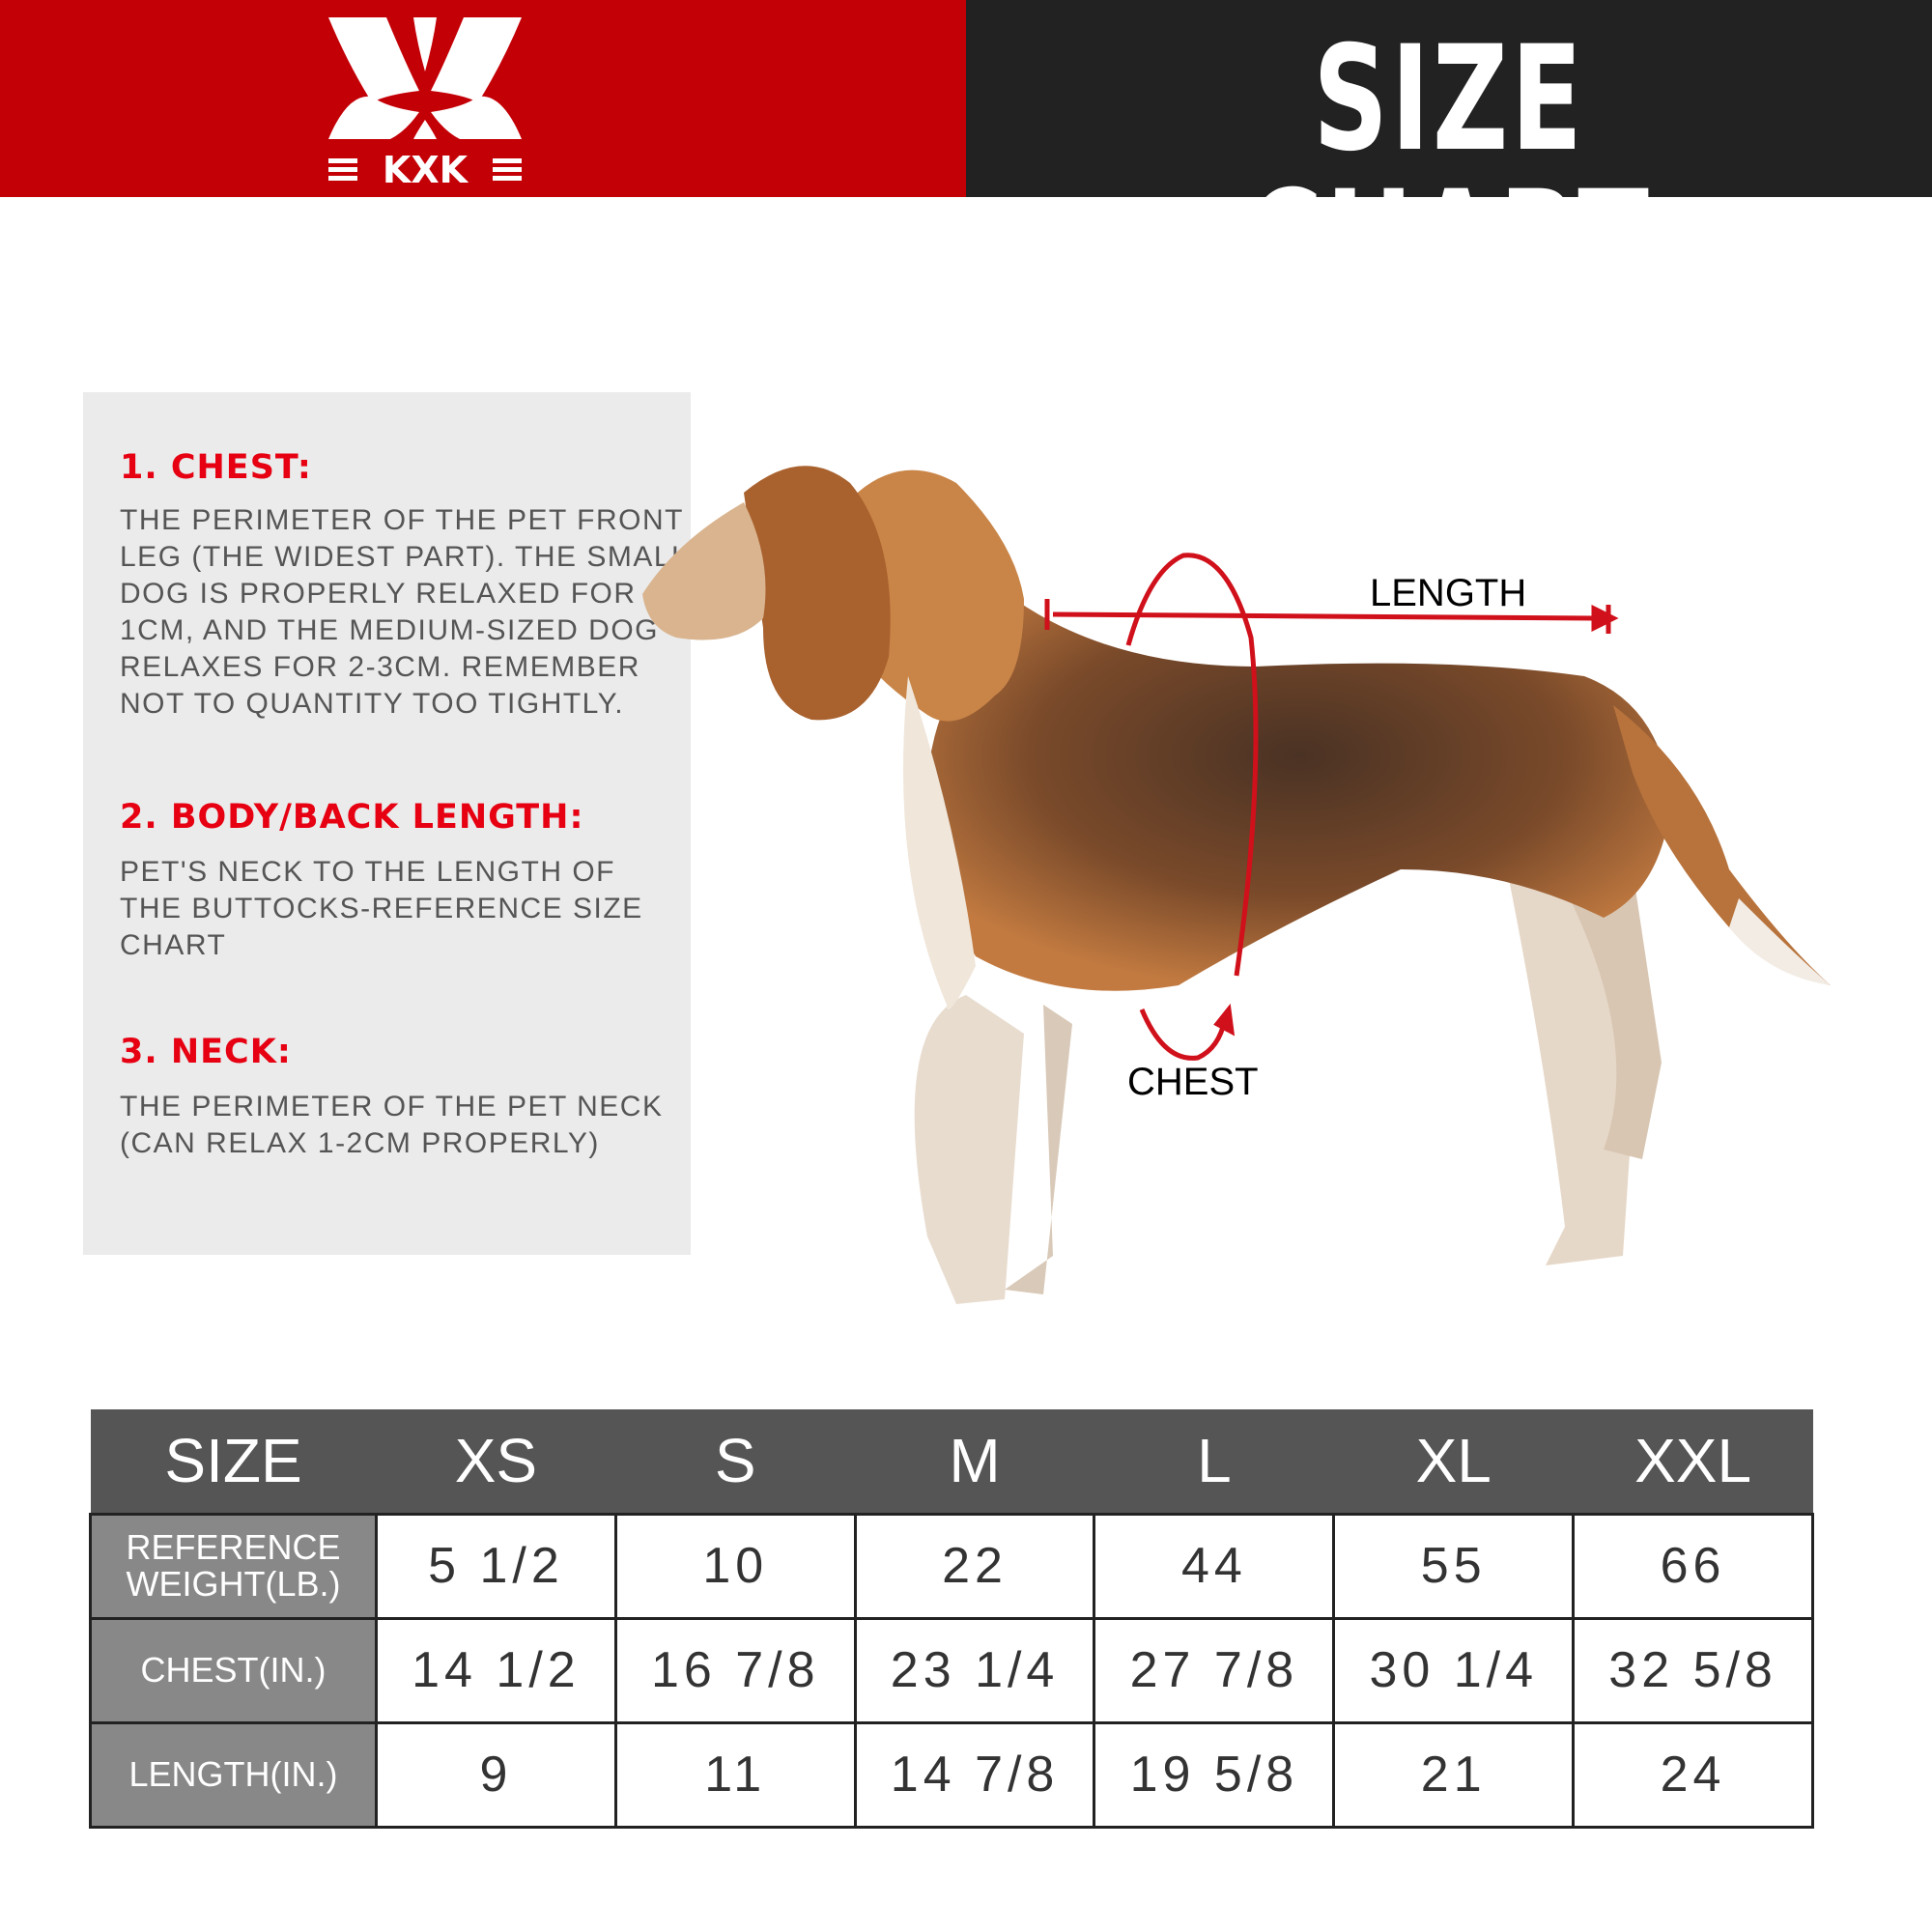 The image size is (1932, 1932). I want to click on cell: 22, so click(974, 1566).